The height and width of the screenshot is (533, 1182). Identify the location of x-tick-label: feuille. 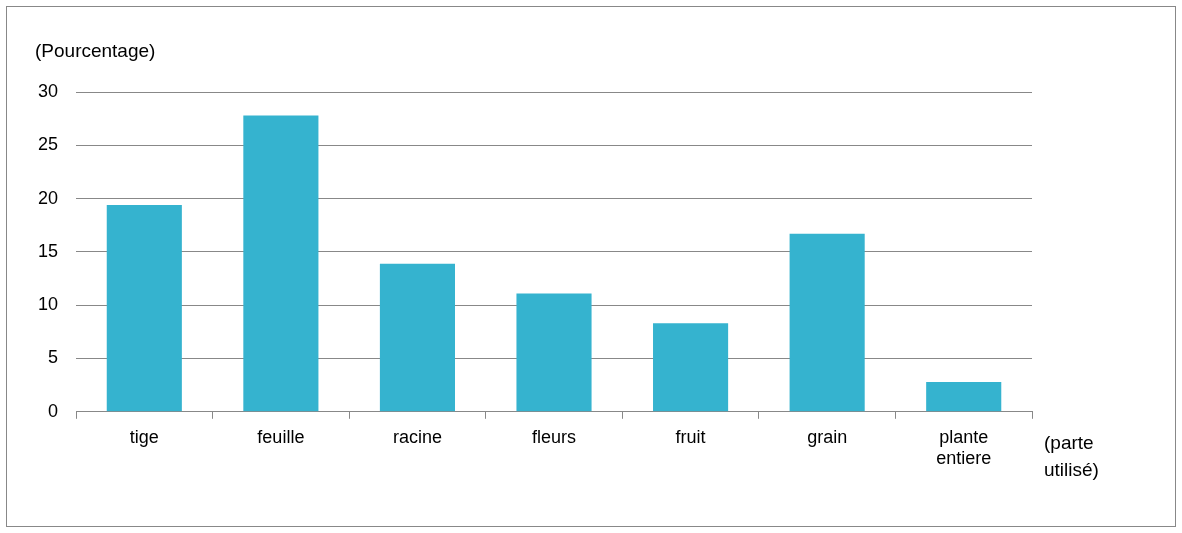
(281, 436).